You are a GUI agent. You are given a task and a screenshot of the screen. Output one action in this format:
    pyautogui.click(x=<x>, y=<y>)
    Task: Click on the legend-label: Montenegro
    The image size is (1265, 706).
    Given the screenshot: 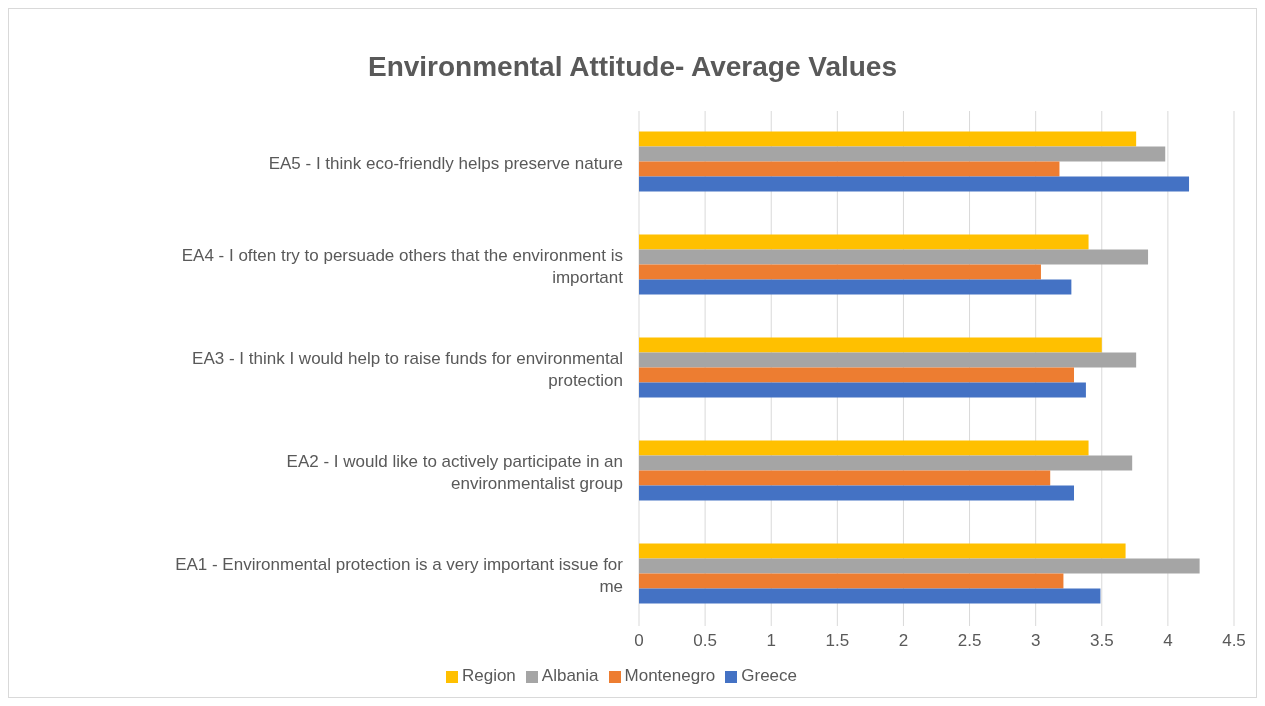 What is the action you would take?
    pyautogui.click(x=670, y=675)
    